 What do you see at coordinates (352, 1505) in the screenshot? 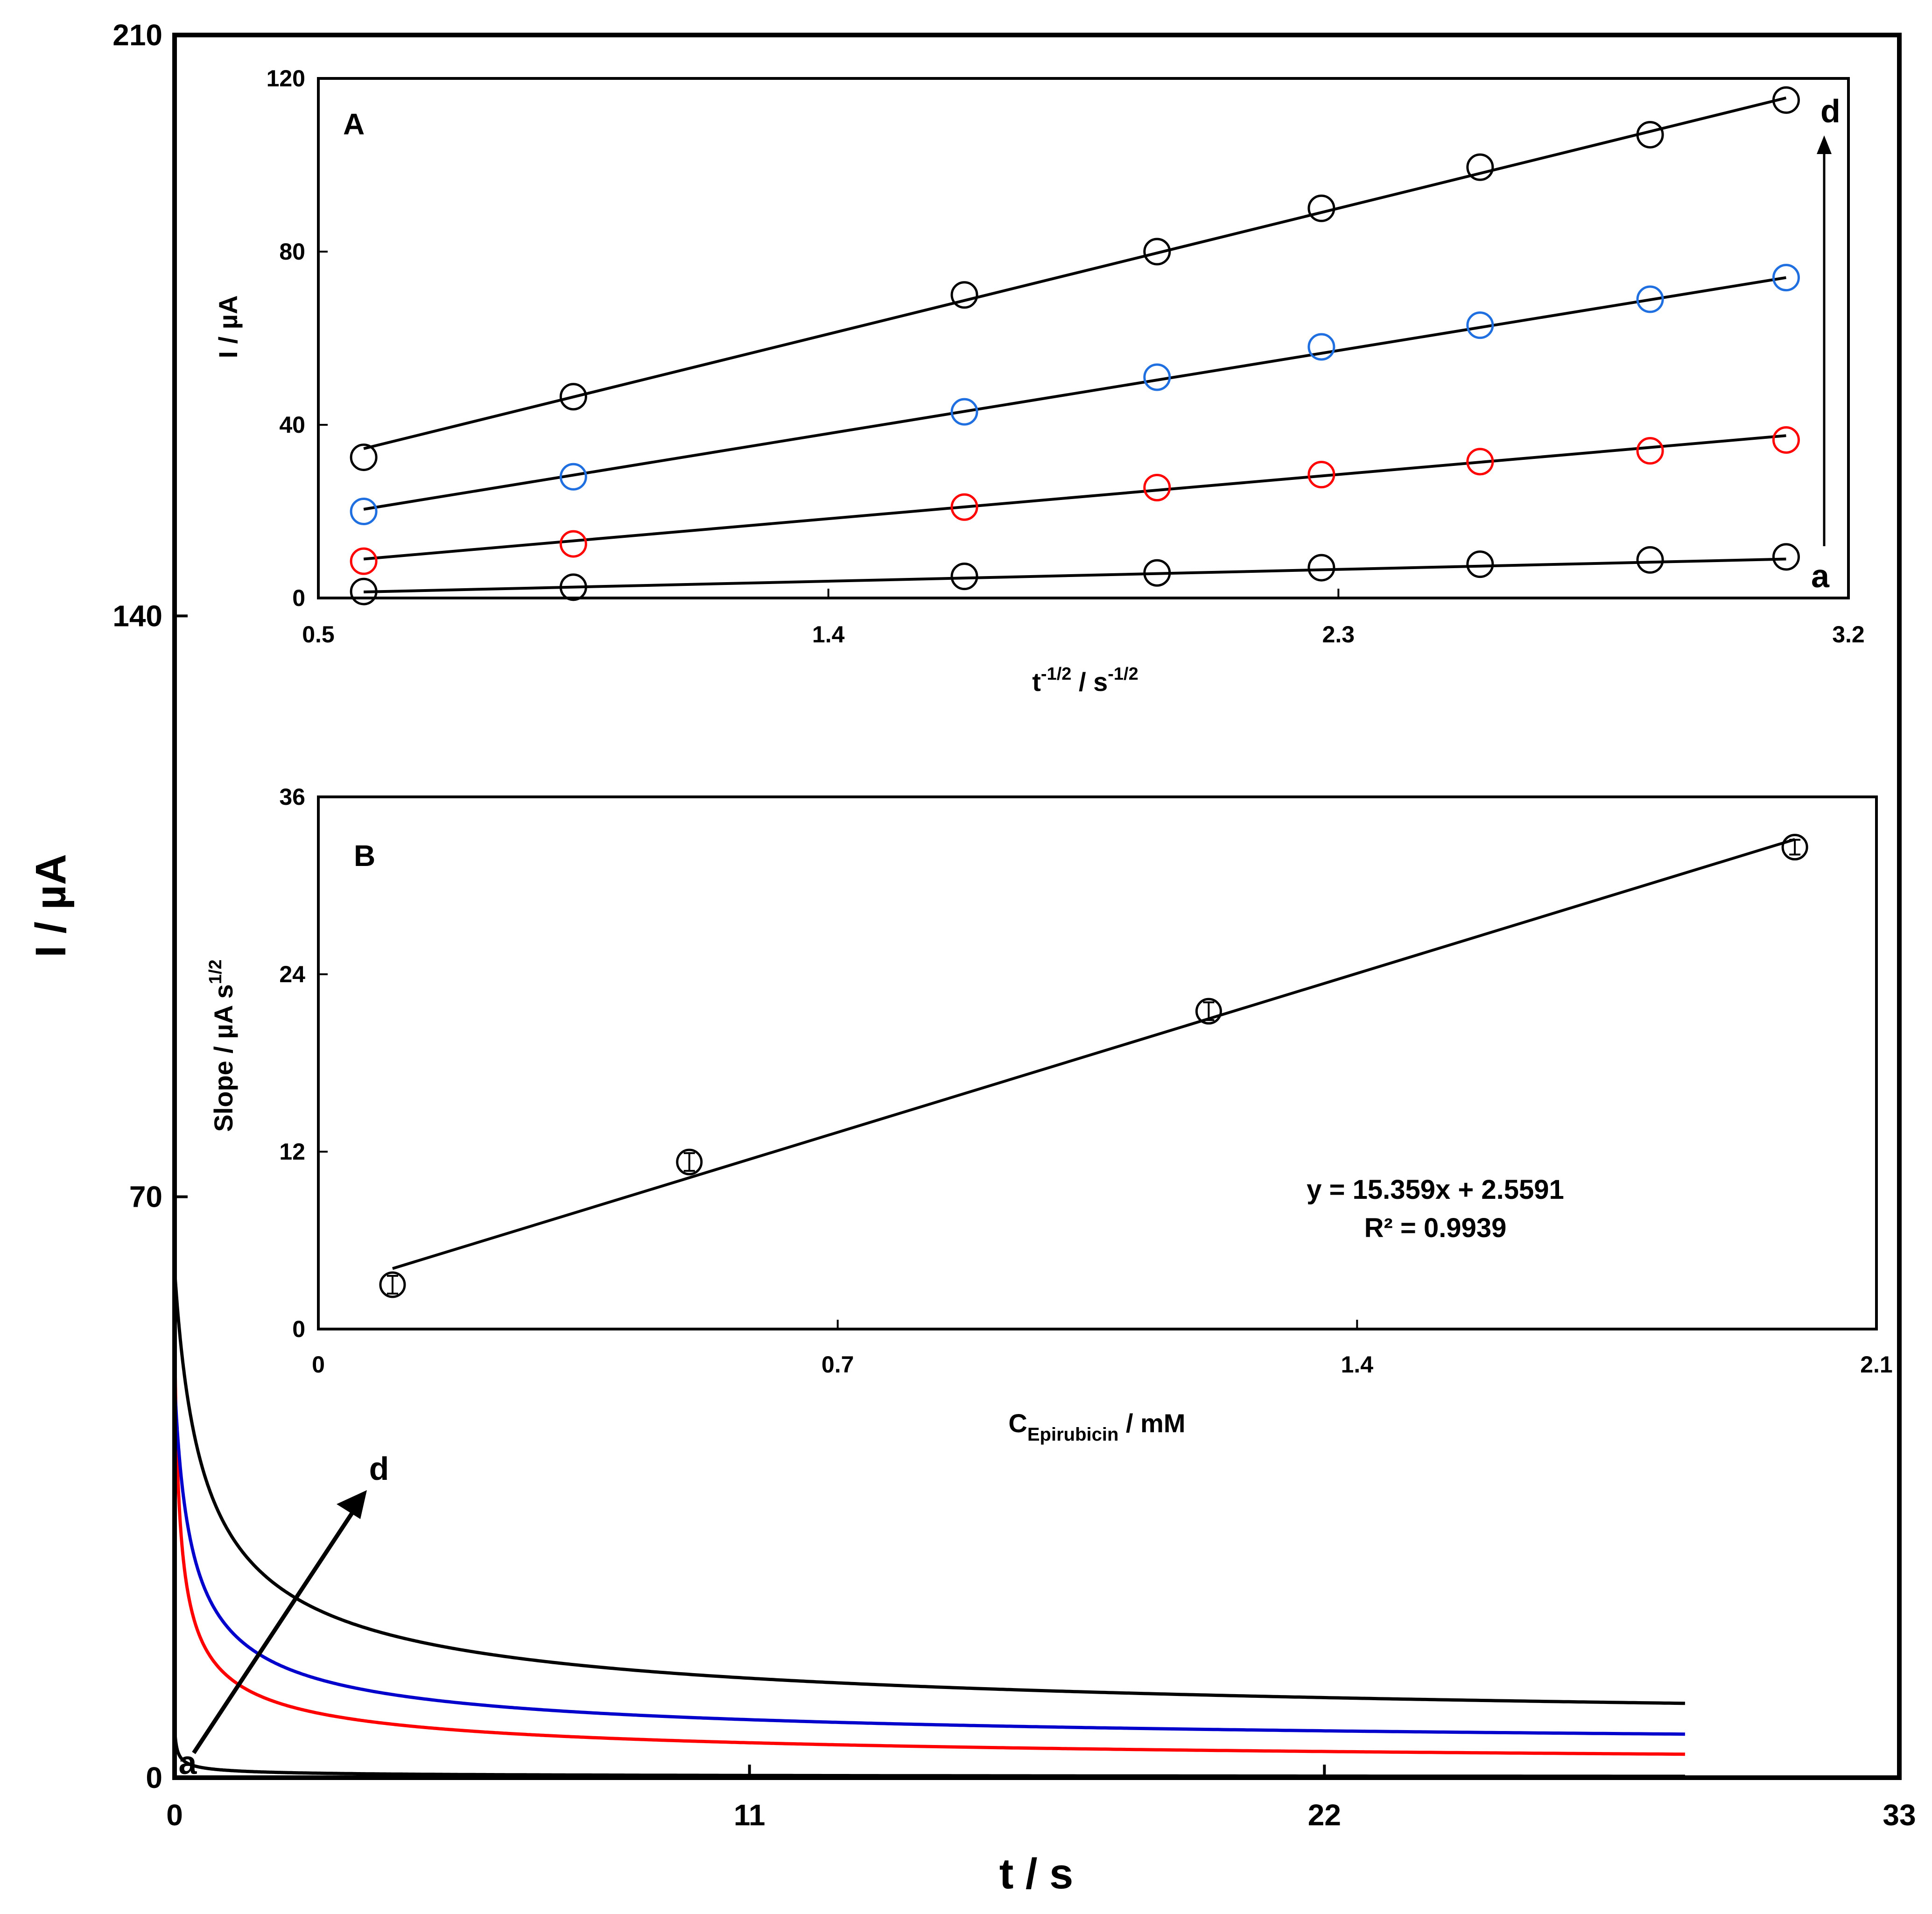
I see `main-trend-arrow-head` at bounding box center [352, 1505].